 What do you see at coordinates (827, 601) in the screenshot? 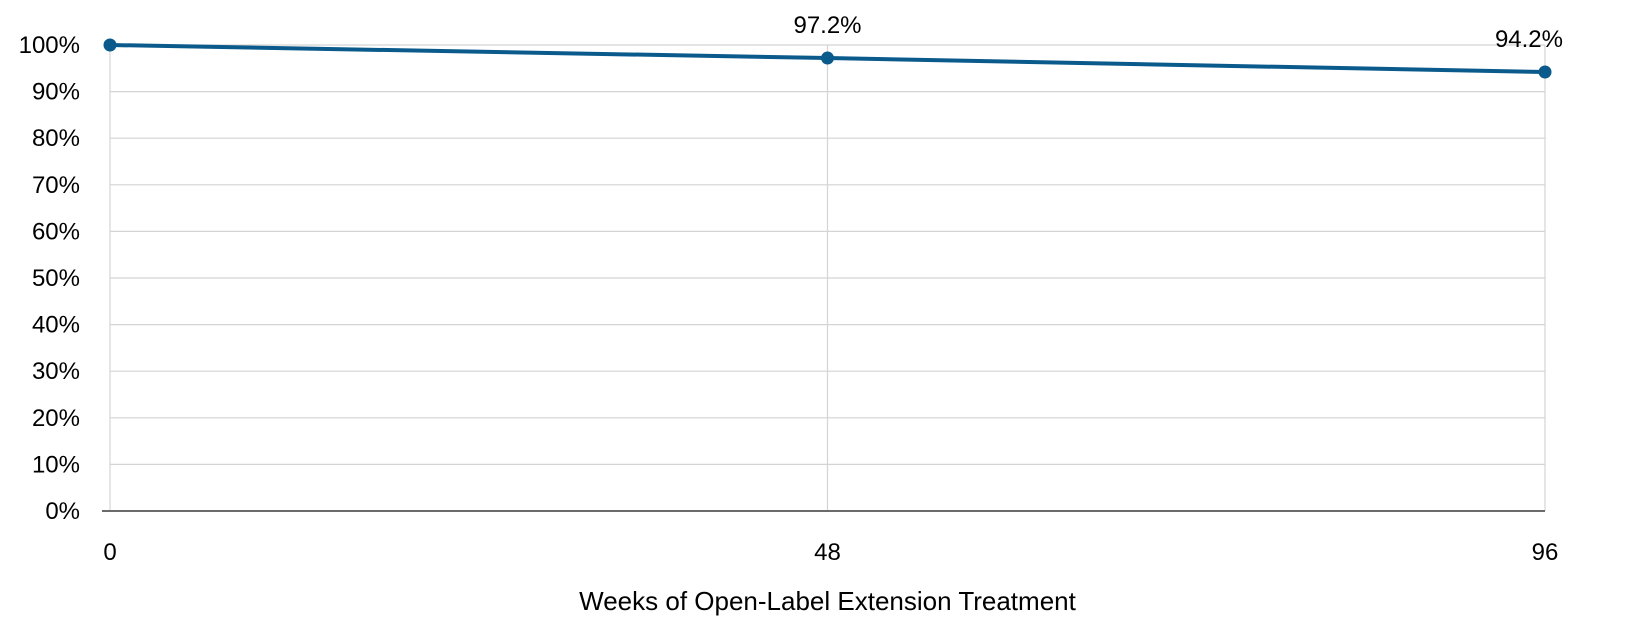
I see `x-axis-title: Weeks of Open-Label Extension Treatment` at bounding box center [827, 601].